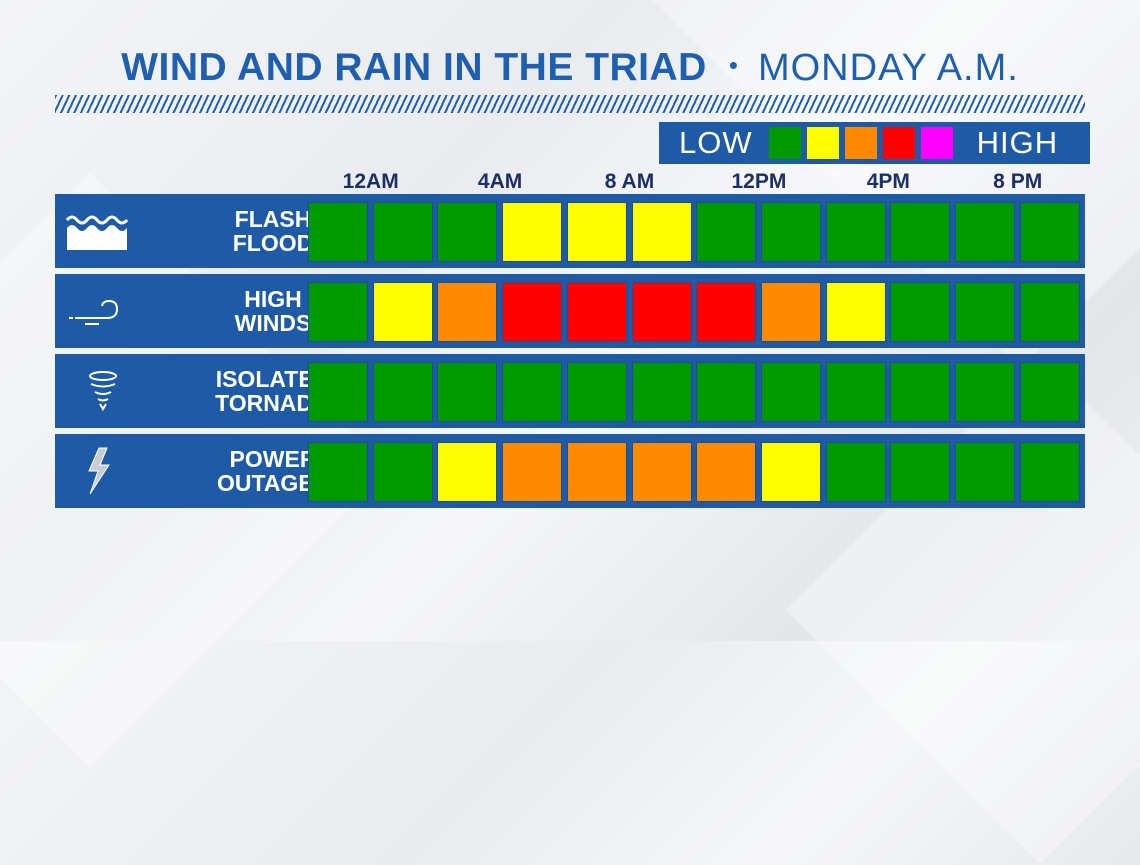 This screenshot has width=1140, height=865. What do you see at coordinates (629, 181) in the screenshot?
I see `time-label: 8 AM` at bounding box center [629, 181].